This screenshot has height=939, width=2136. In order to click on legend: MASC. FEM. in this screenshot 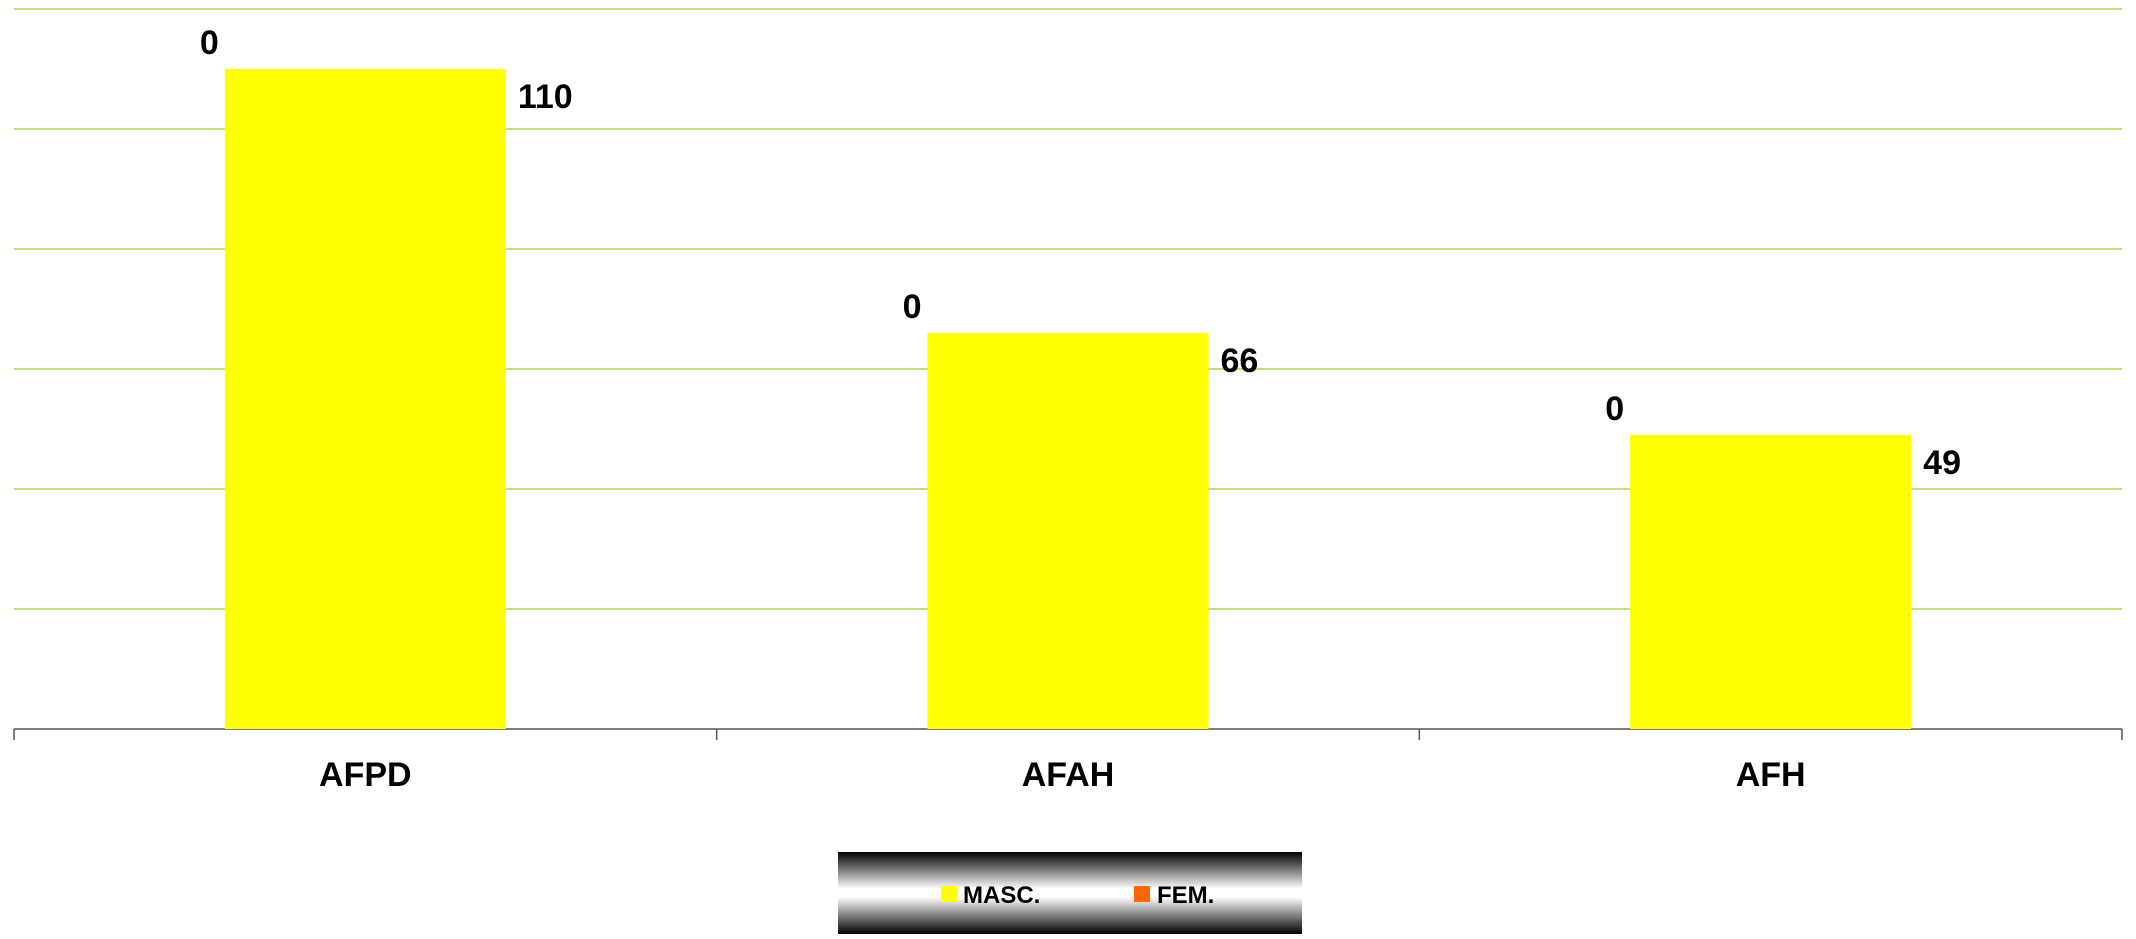, I will do `click(1070, 893)`.